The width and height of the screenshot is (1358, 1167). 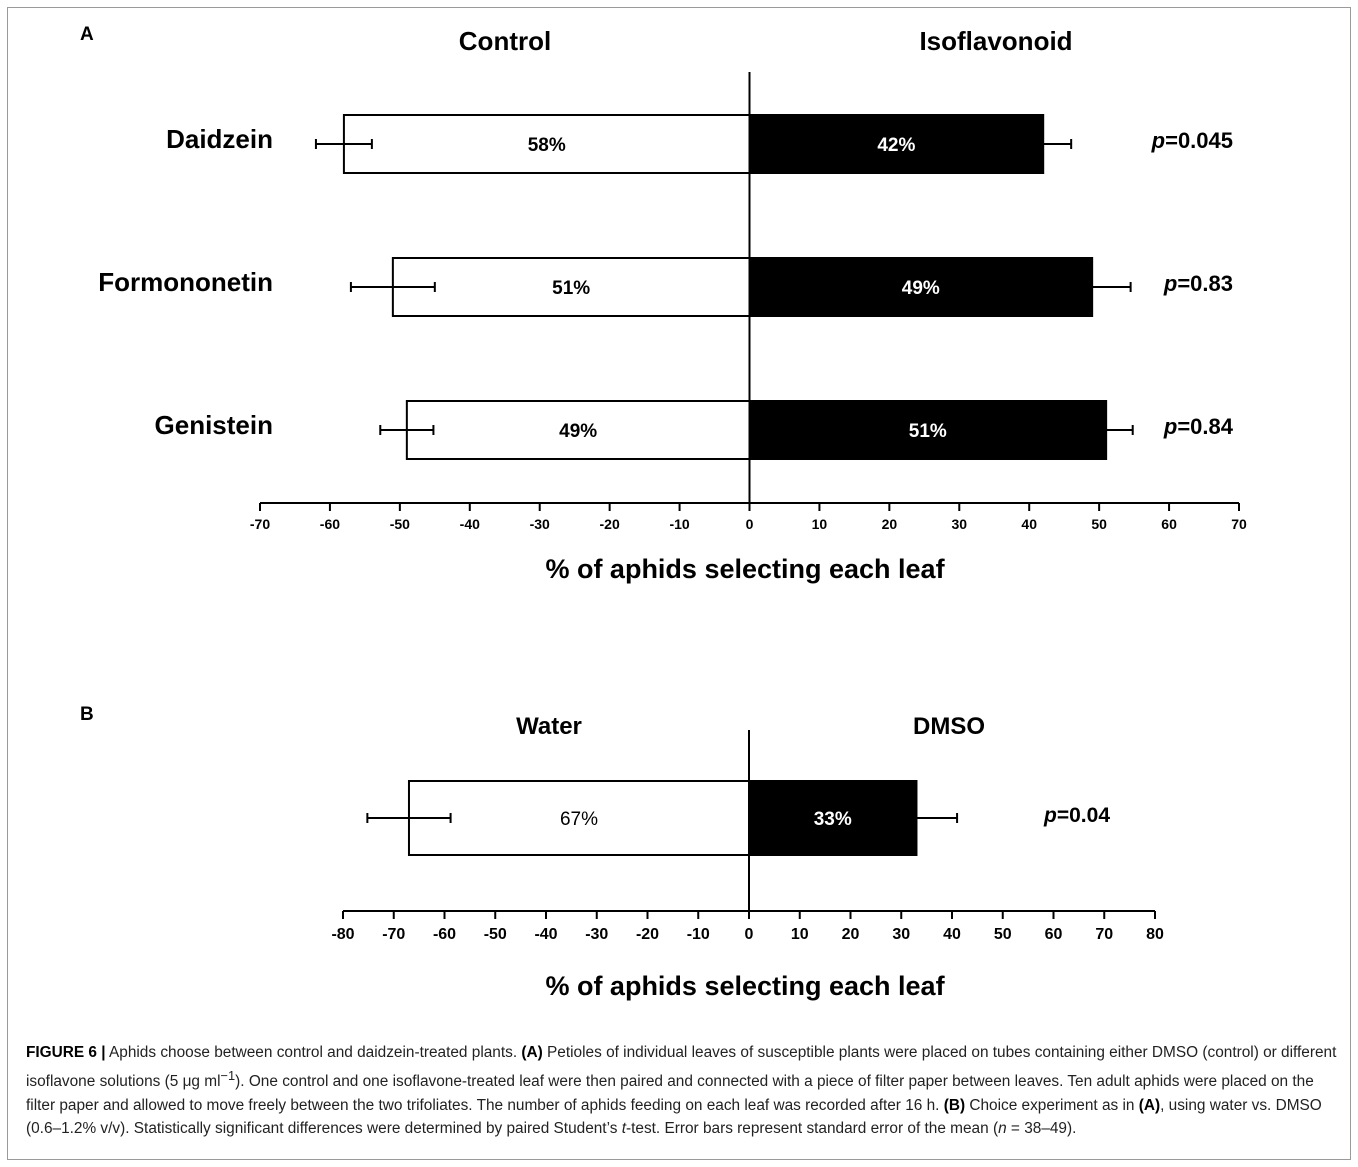 What do you see at coordinates (201, 1082) in the screenshot?
I see `caption-a-unit: μg ml` at bounding box center [201, 1082].